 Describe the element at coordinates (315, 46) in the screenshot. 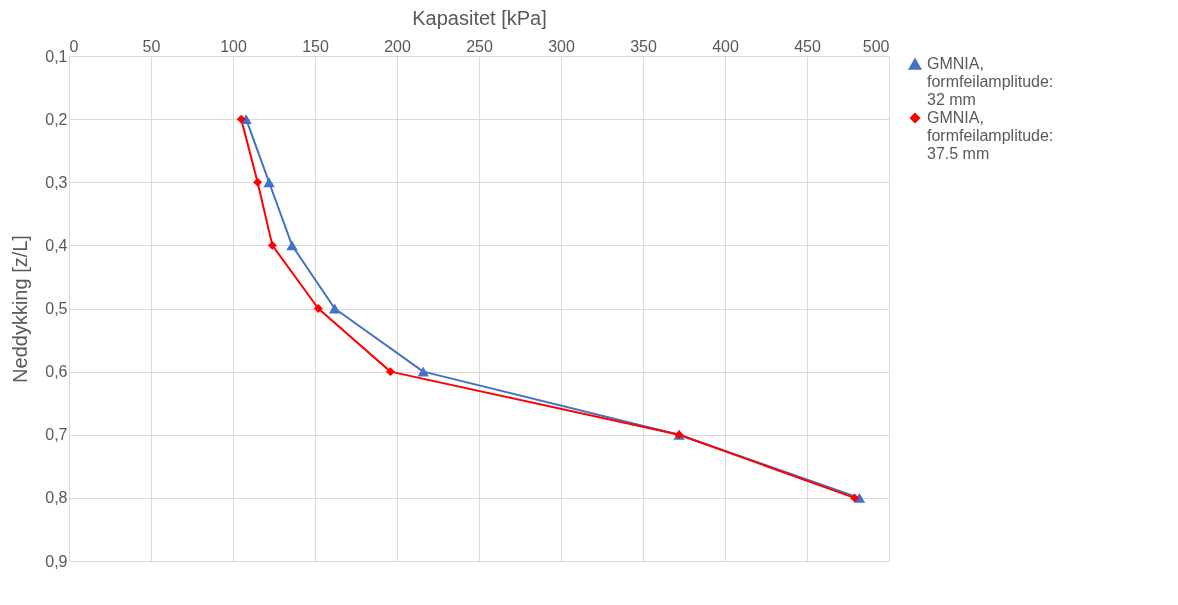

I see `x-tick-label: 150` at that location.